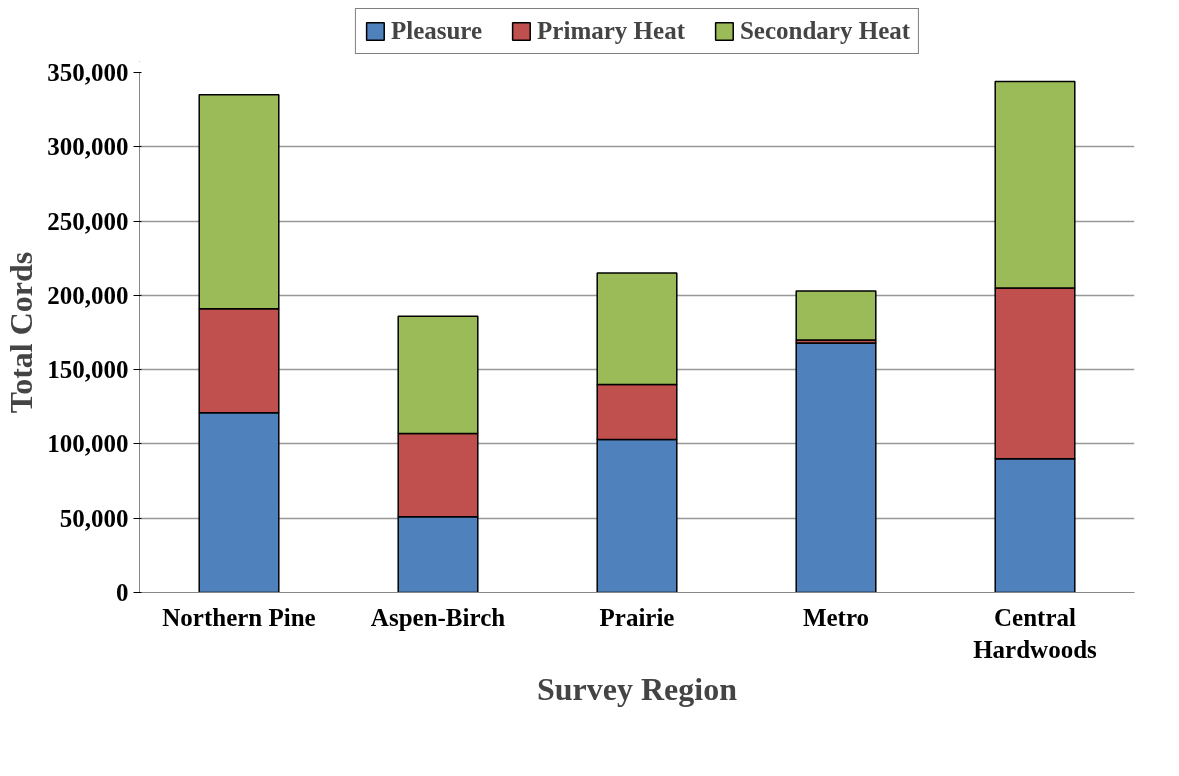 The height and width of the screenshot is (776, 1179). Describe the element at coordinates (836, 617) in the screenshot. I see `x-tick-label: Metro` at that location.